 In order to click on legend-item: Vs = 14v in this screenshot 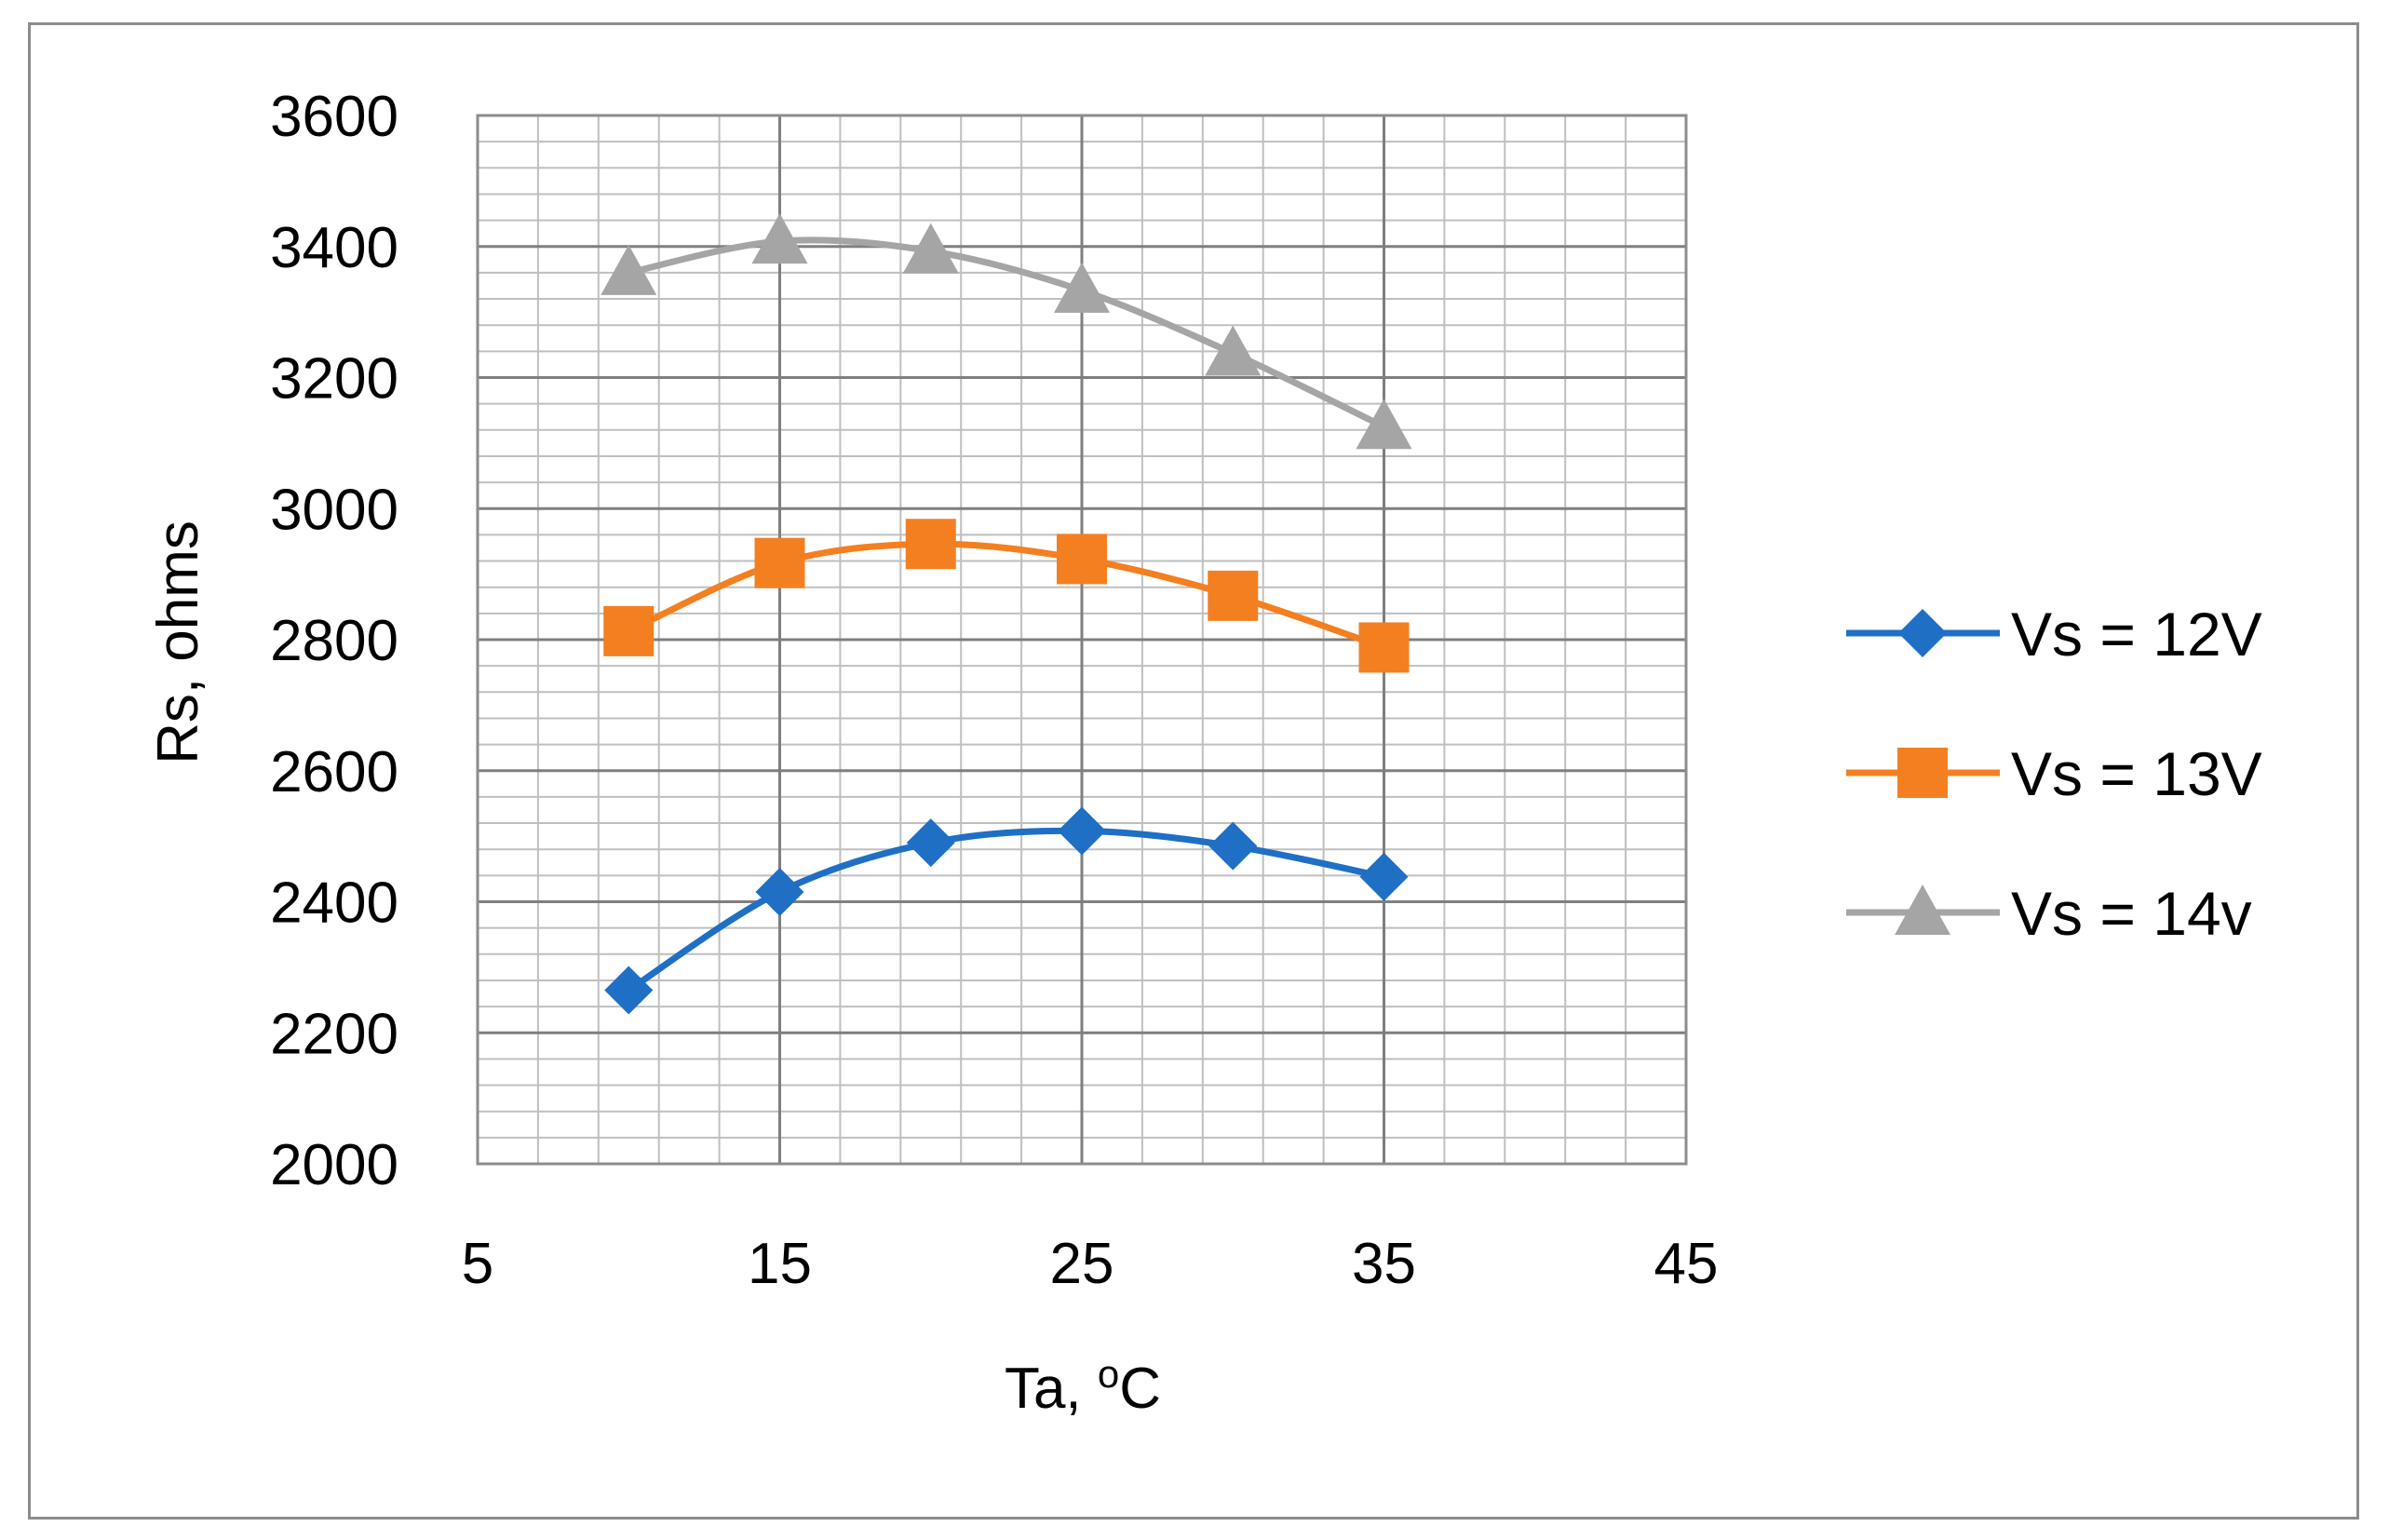, I will do `click(2049, 914)`.